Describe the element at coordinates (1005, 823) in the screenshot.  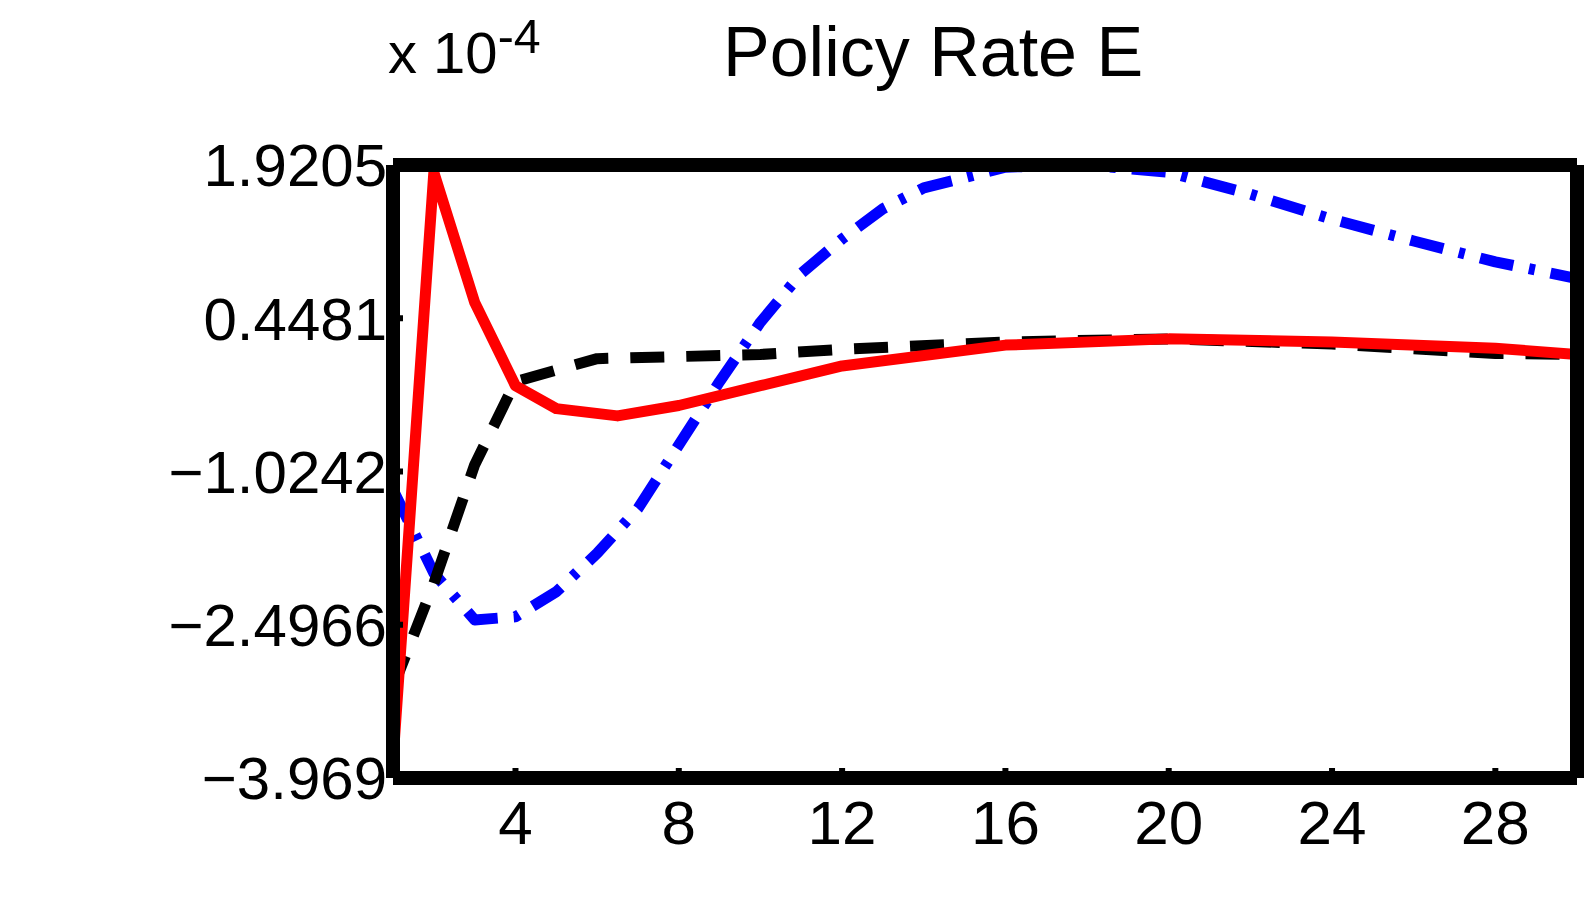
I see `x-tick-label: 16` at that location.